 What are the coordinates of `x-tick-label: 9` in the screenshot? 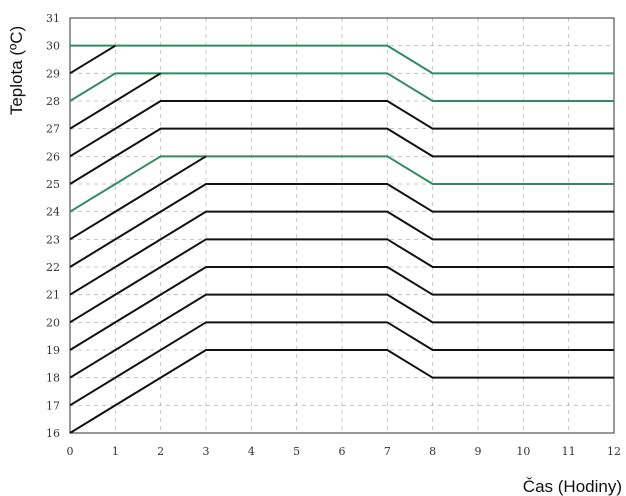 It's located at (478, 451).